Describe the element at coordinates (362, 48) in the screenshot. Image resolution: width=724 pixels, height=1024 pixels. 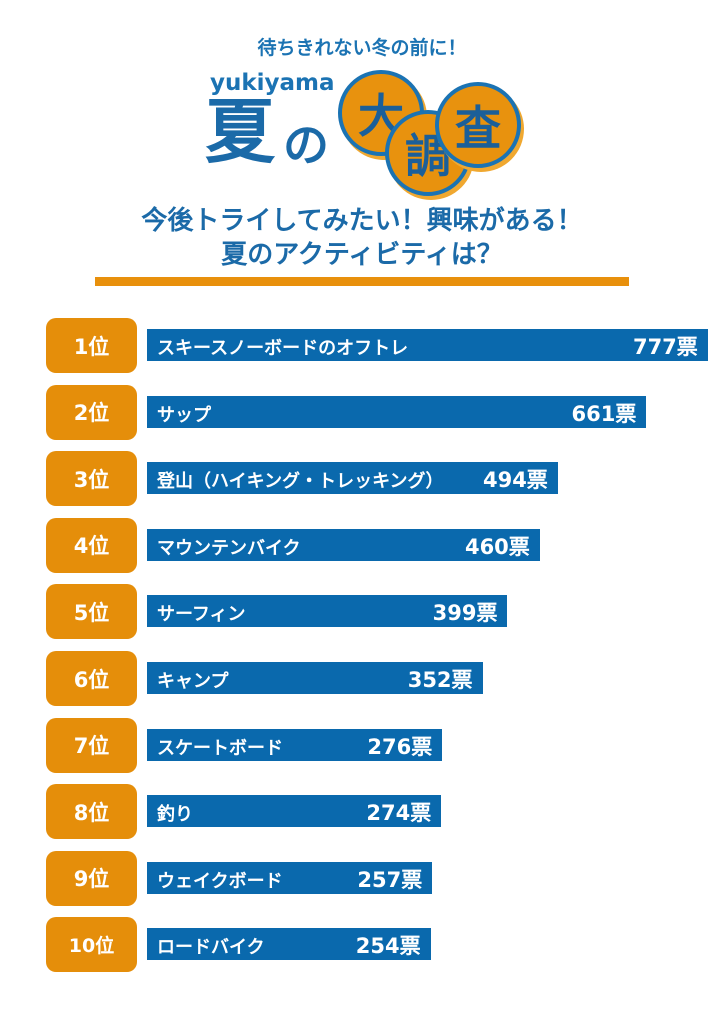
I see `tagline: 待ちきれない冬の前に！` at that location.